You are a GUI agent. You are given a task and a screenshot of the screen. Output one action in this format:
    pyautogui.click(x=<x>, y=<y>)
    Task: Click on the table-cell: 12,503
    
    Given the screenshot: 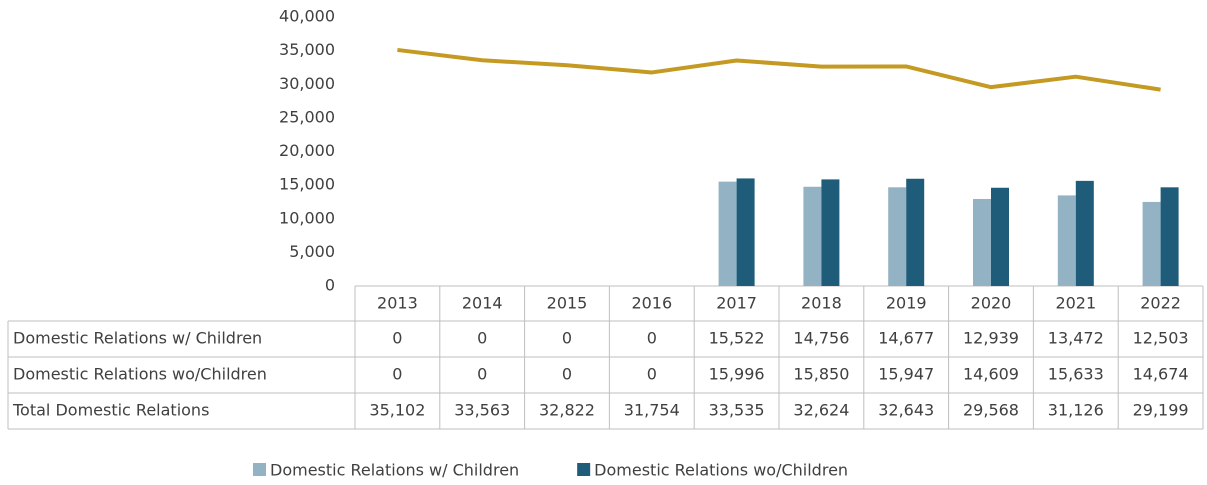 What is the action you would take?
    pyautogui.click(x=1161, y=338)
    